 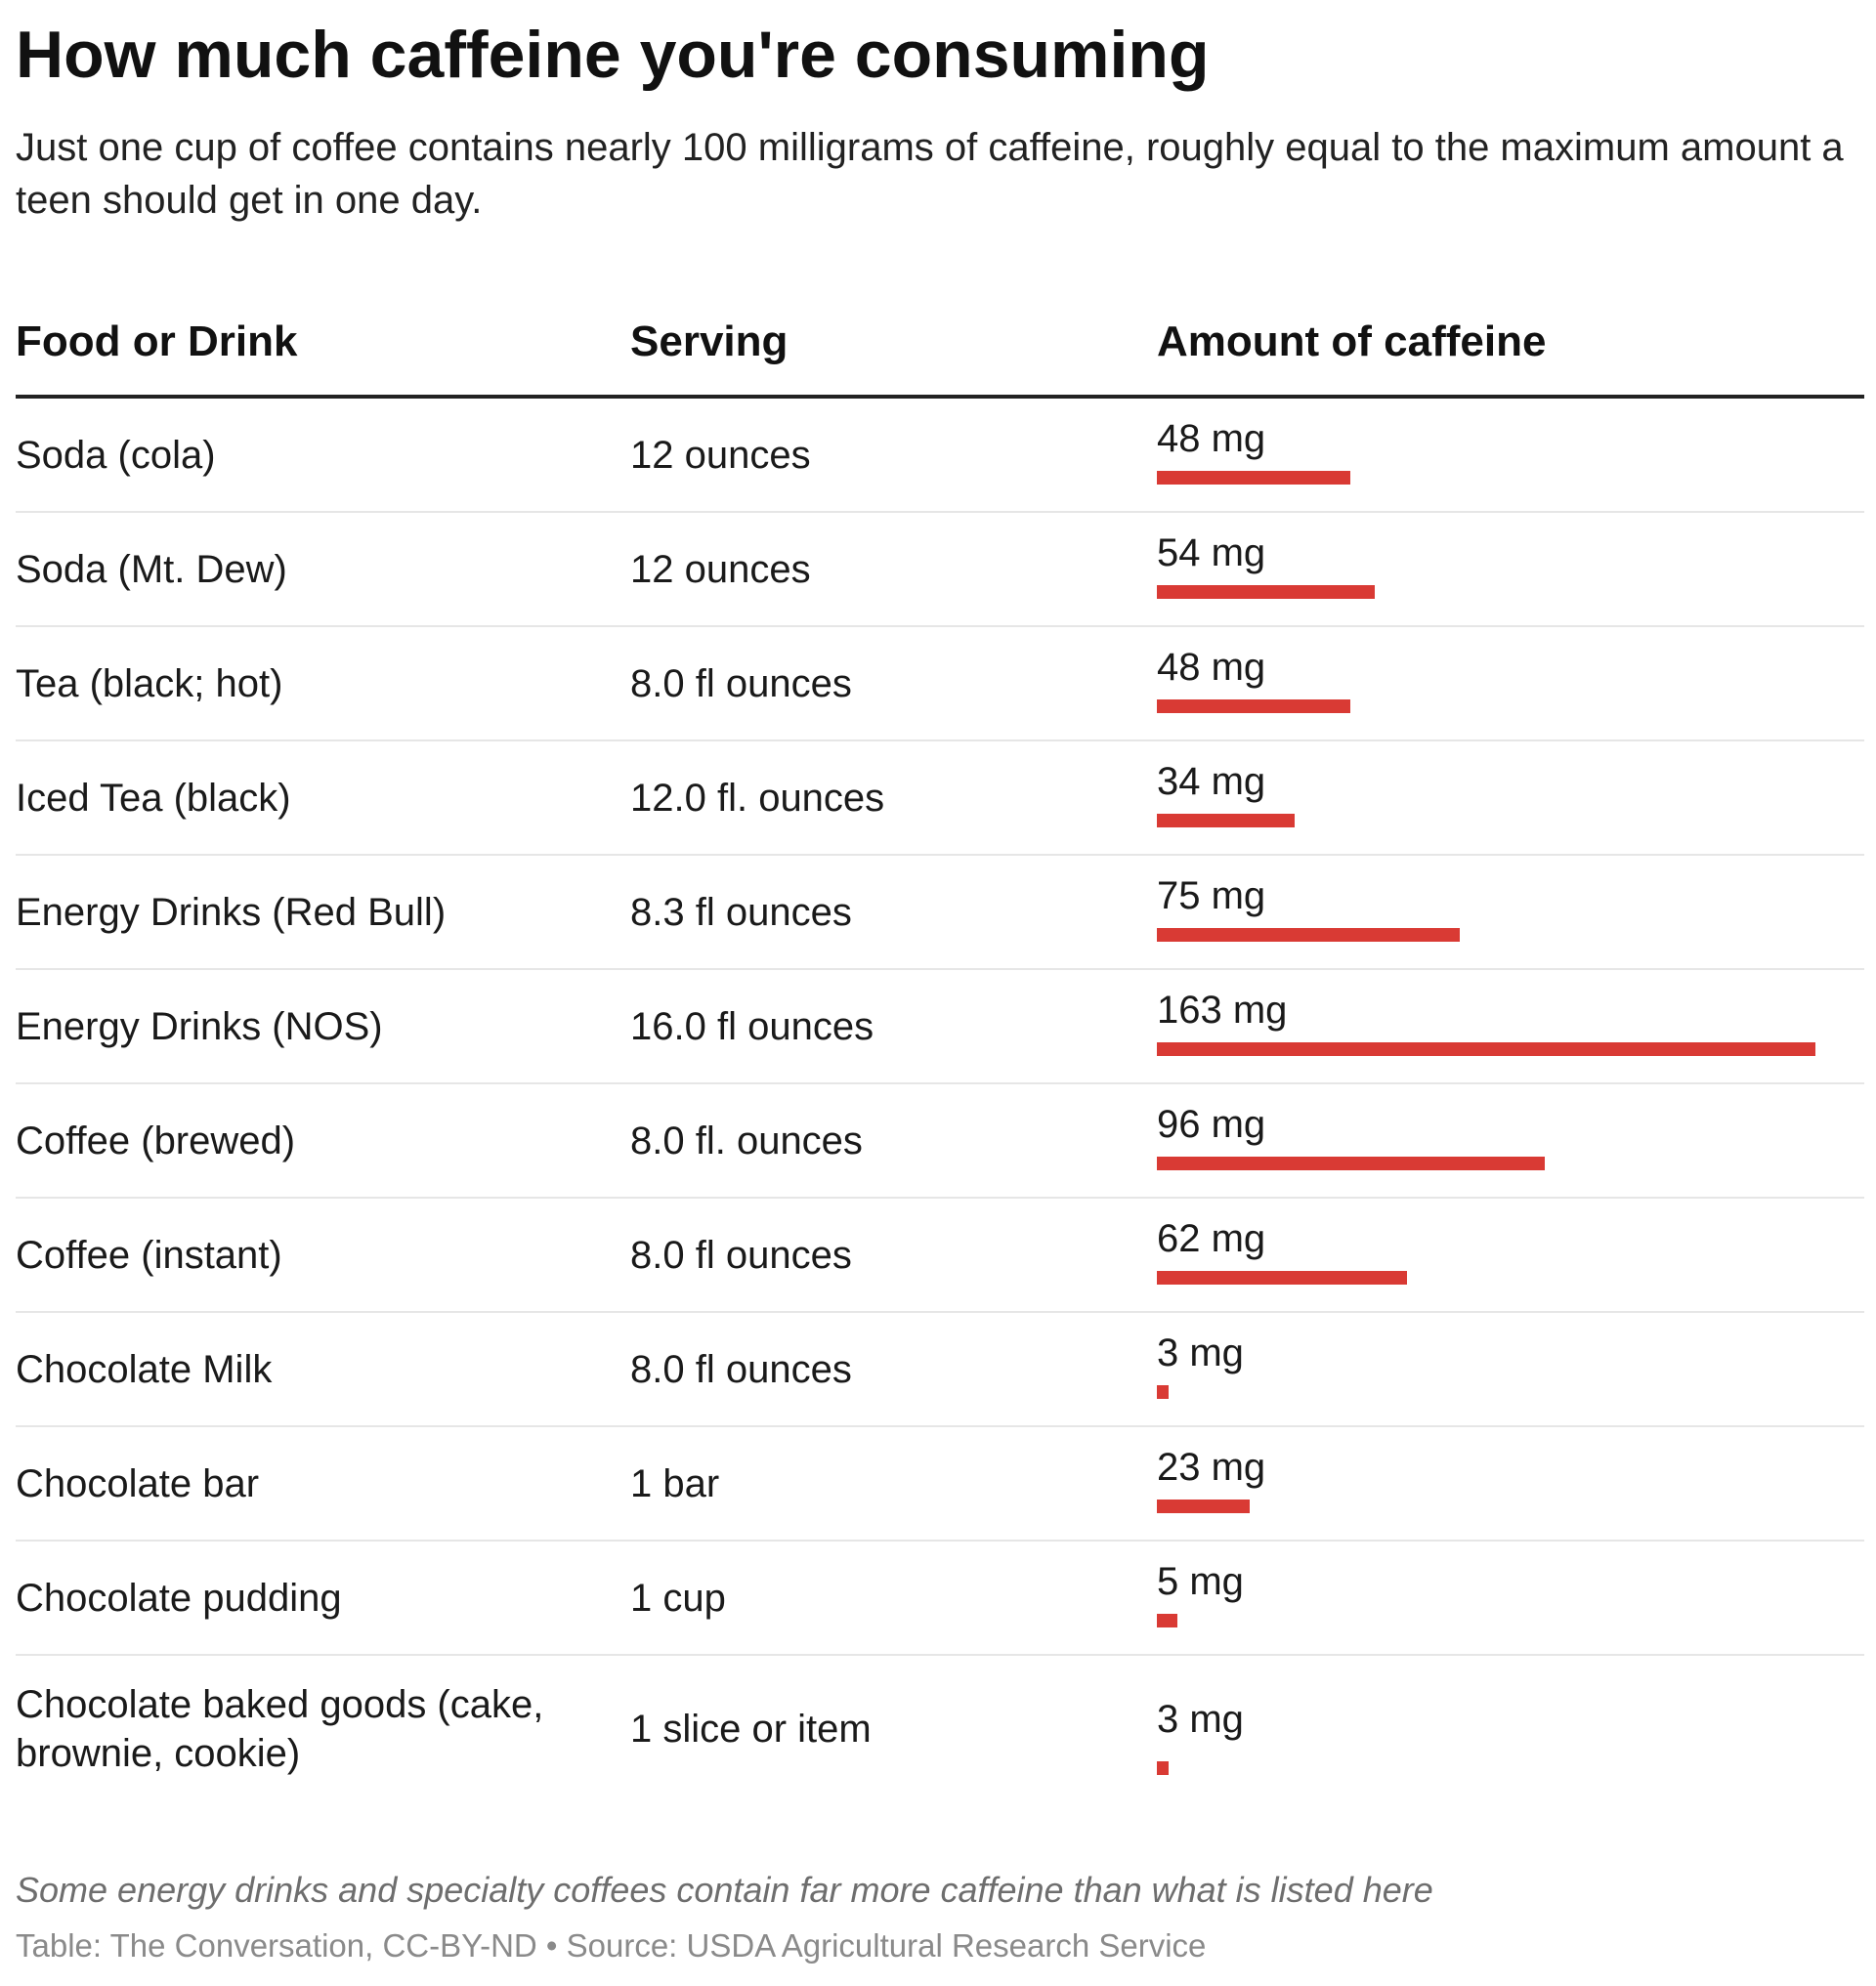 I want to click on cell-food: Energy Drinks (NOS), so click(x=199, y=1026).